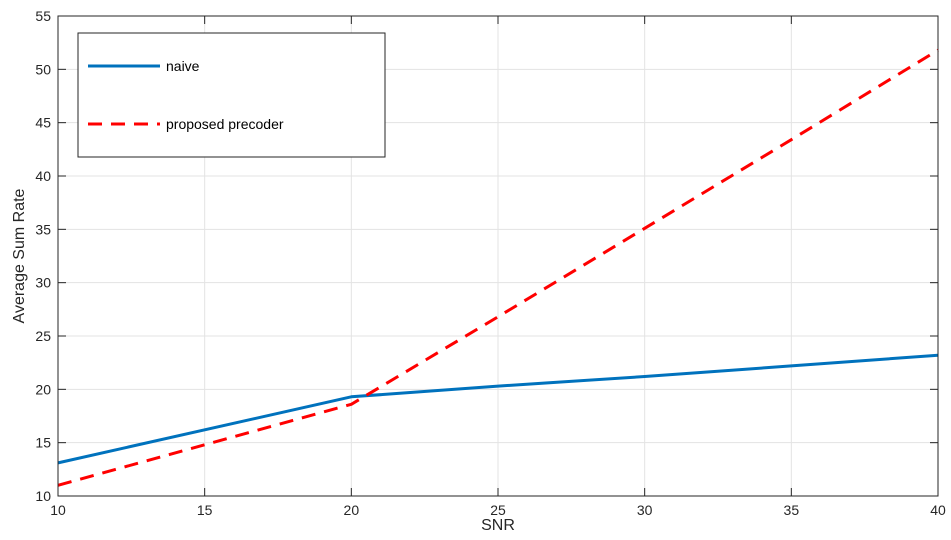 The height and width of the screenshot is (540, 951). Describe the element at coordinates (43, 69) in the screenshot. I see `y-tick-label: 50` at that location.